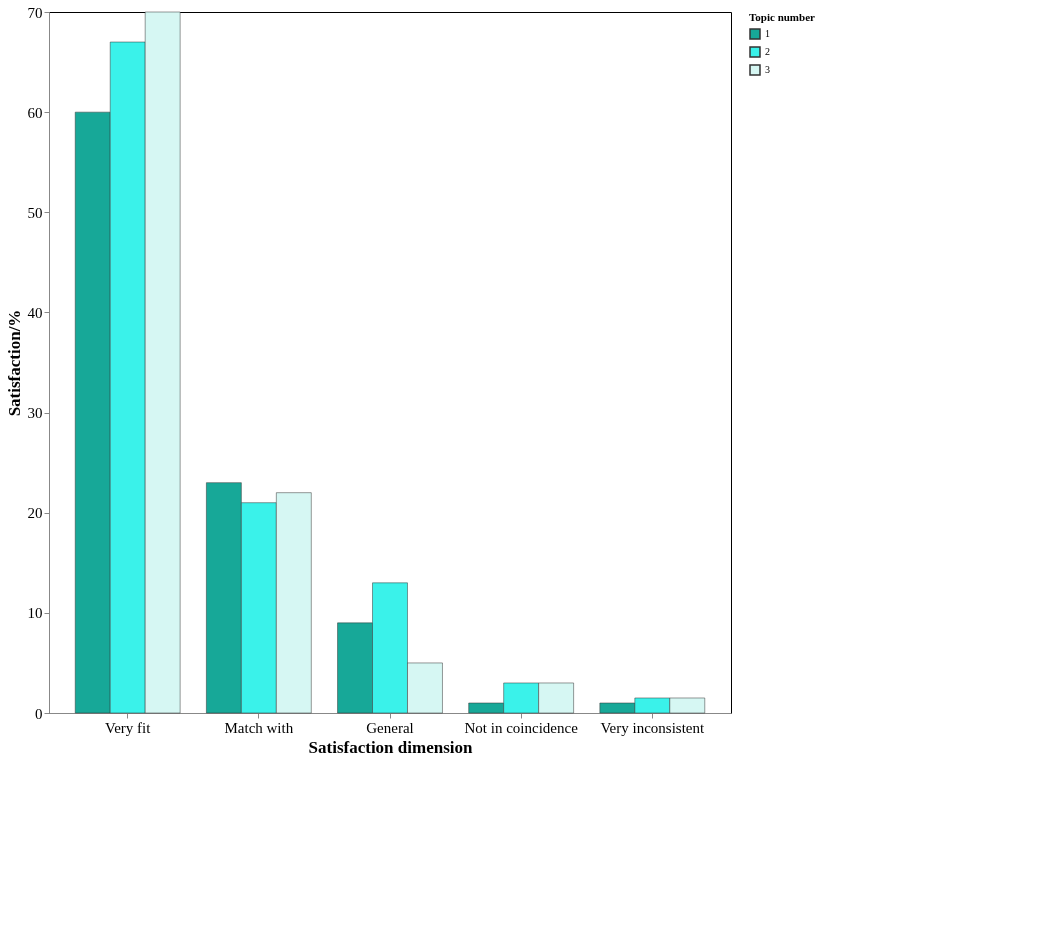  What do you see at coordinates (35, 613) in the screenshot?
I see `y-tick-label: 10` at bounding box center [35, 613].